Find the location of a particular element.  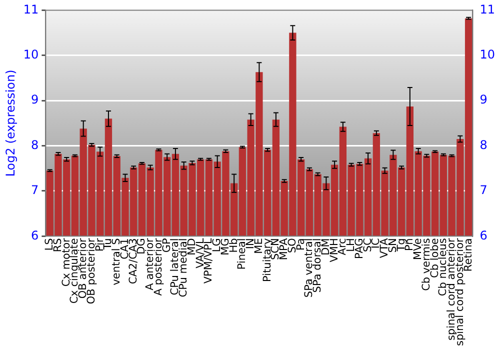

y2-tick-label: 10 is located at coordinates (488, 55).